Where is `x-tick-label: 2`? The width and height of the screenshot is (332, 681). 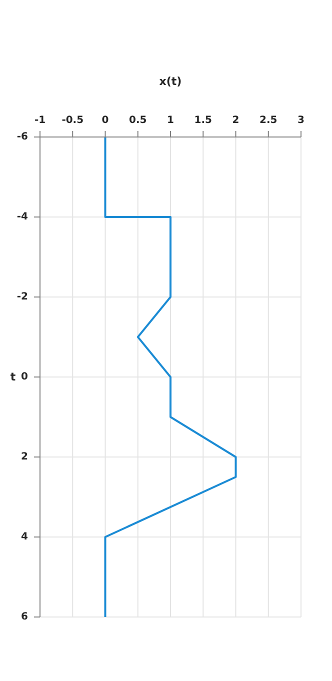 x-tick-label: 2 is located at coordinates (236, 120).